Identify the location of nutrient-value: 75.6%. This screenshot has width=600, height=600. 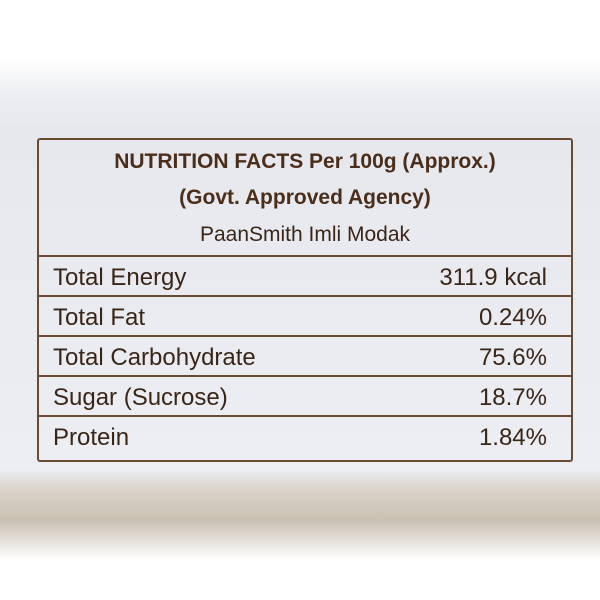
(512, 357).